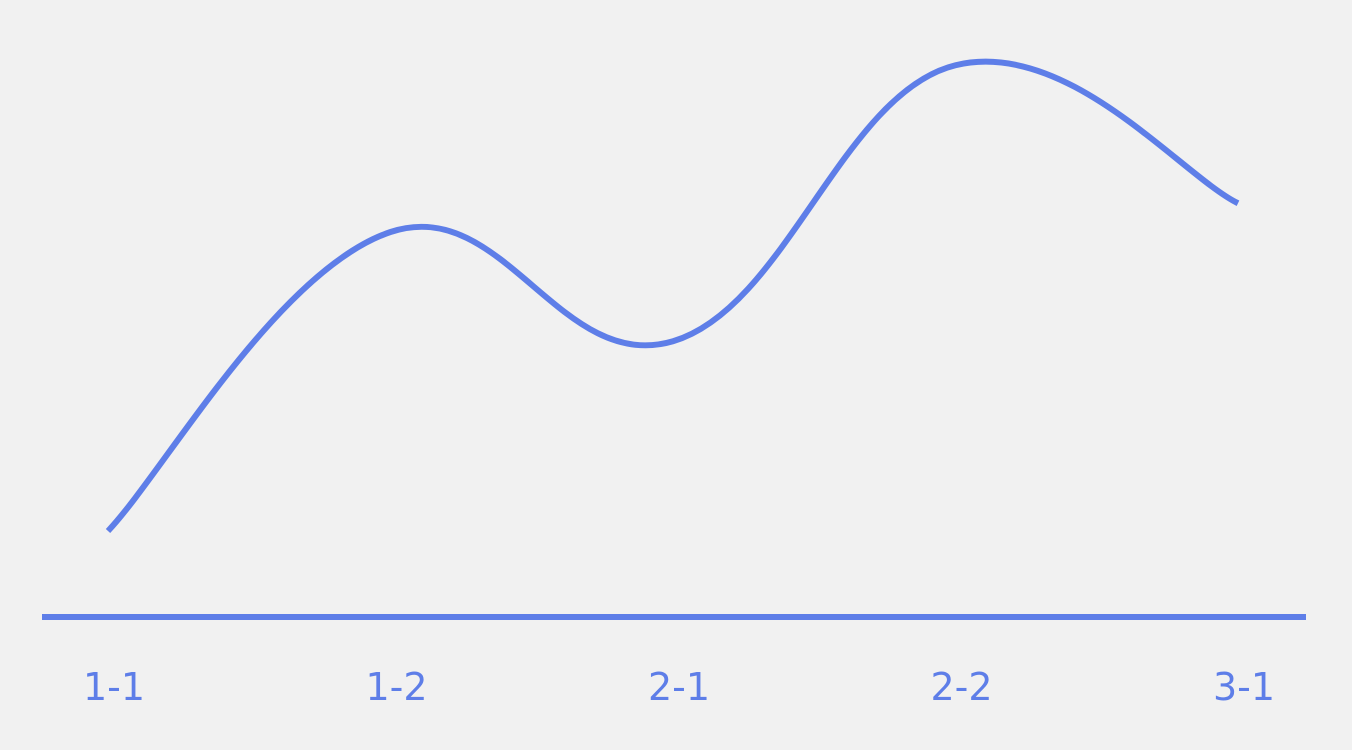  I want to click on x-tick-label: 1-1, so click(114, 687).